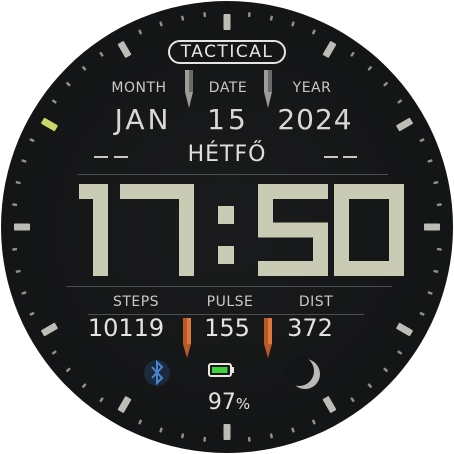 Image resolution: width=454 pixels, height=454 pixels. What do you see at coordinates (312, 88) in the screenshot?
I see `year-label: YEAR` at bounding box center [312, 88].